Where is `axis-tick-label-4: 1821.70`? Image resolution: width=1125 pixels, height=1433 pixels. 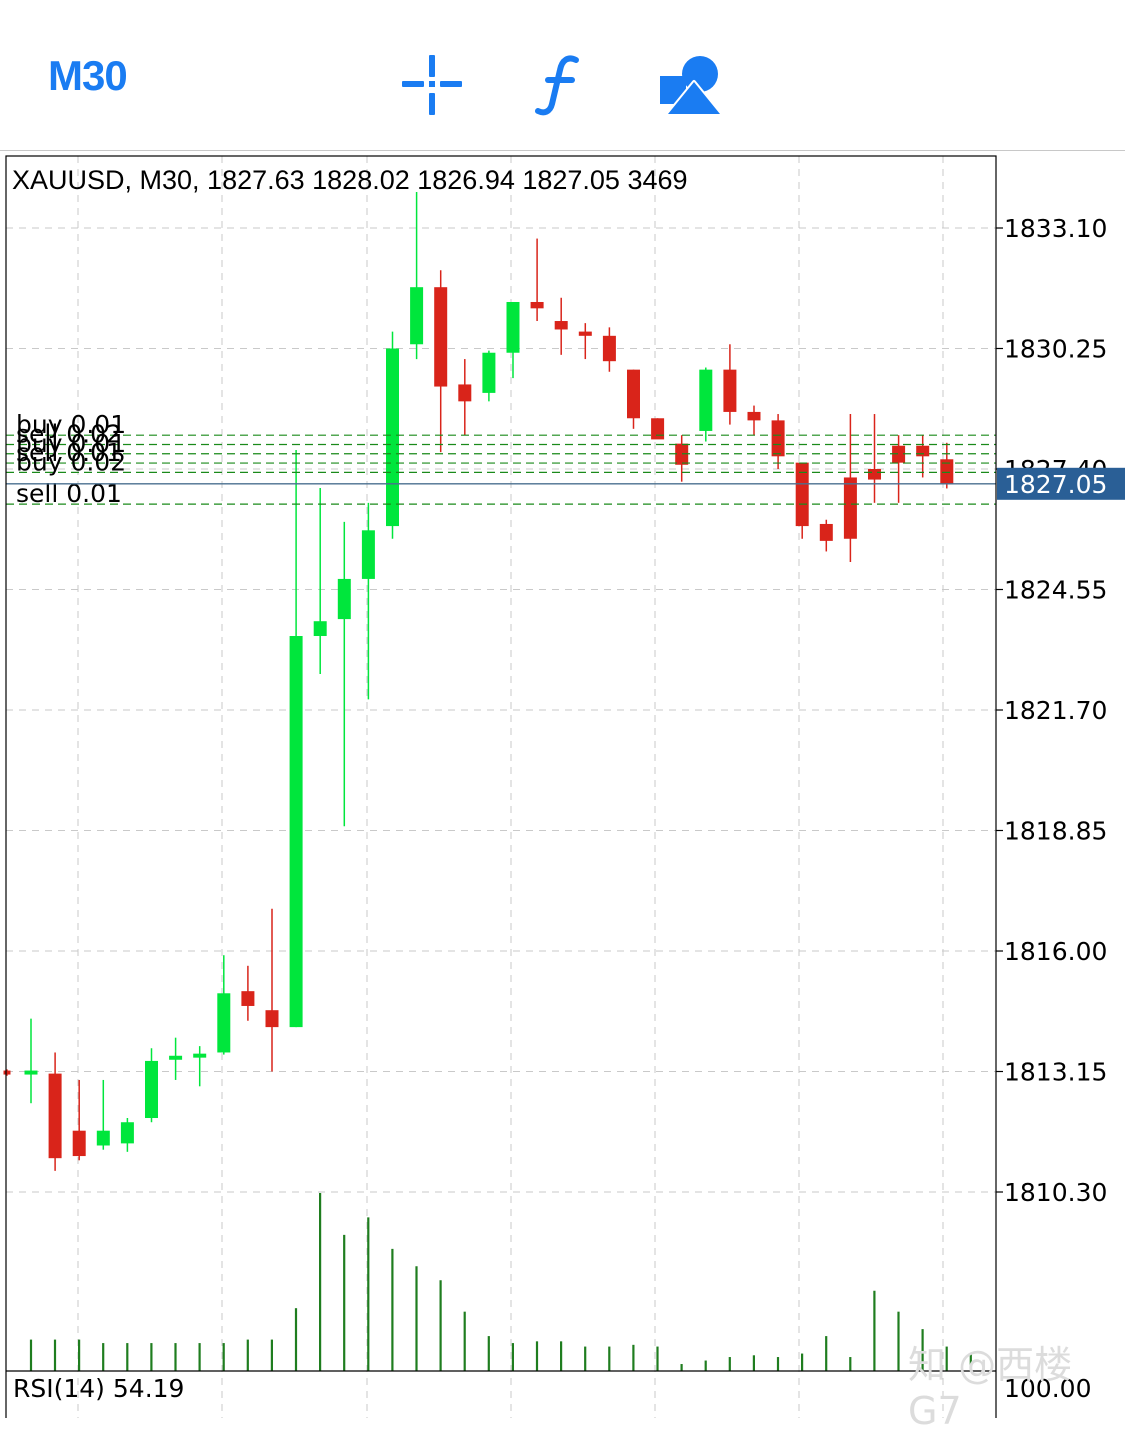 axis-tick-label-4: 1821.70 is located at coordinates (1055, 710).